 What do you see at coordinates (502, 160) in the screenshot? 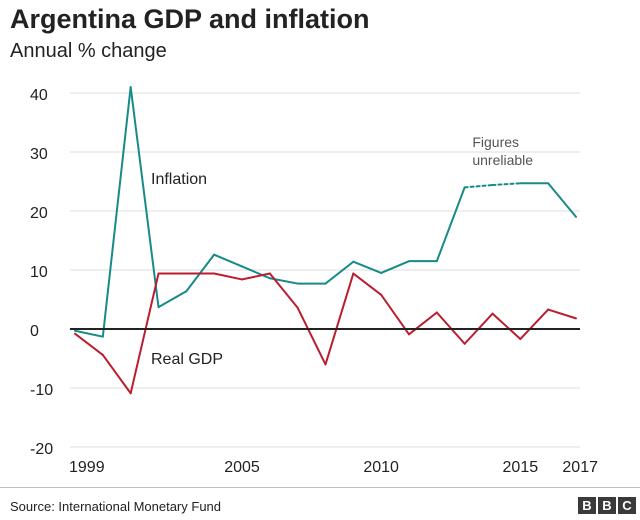
I see `annotation-text: unreliable` at bounding box center [502, 160].